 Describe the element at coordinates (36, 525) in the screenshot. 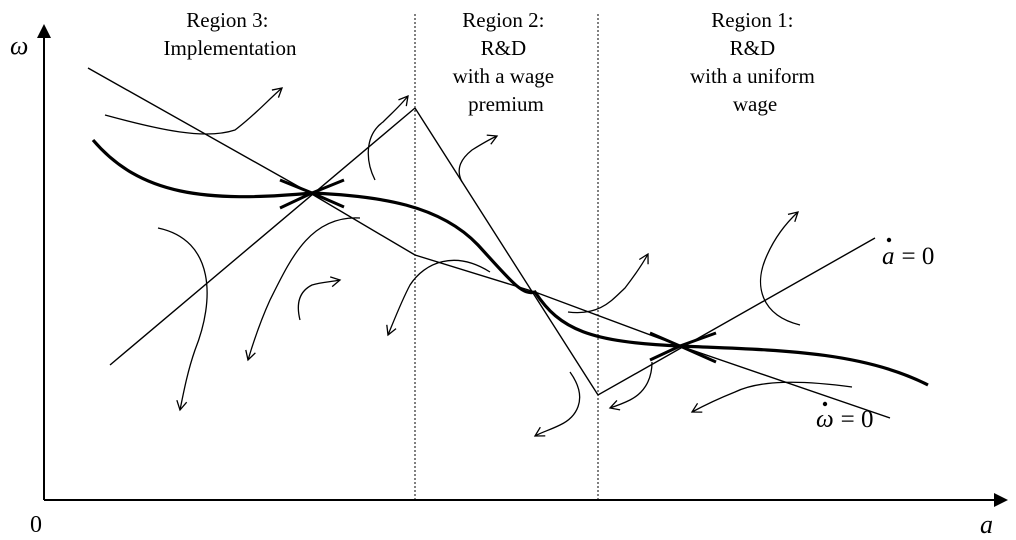

I see `origin-label: 0` at that location.